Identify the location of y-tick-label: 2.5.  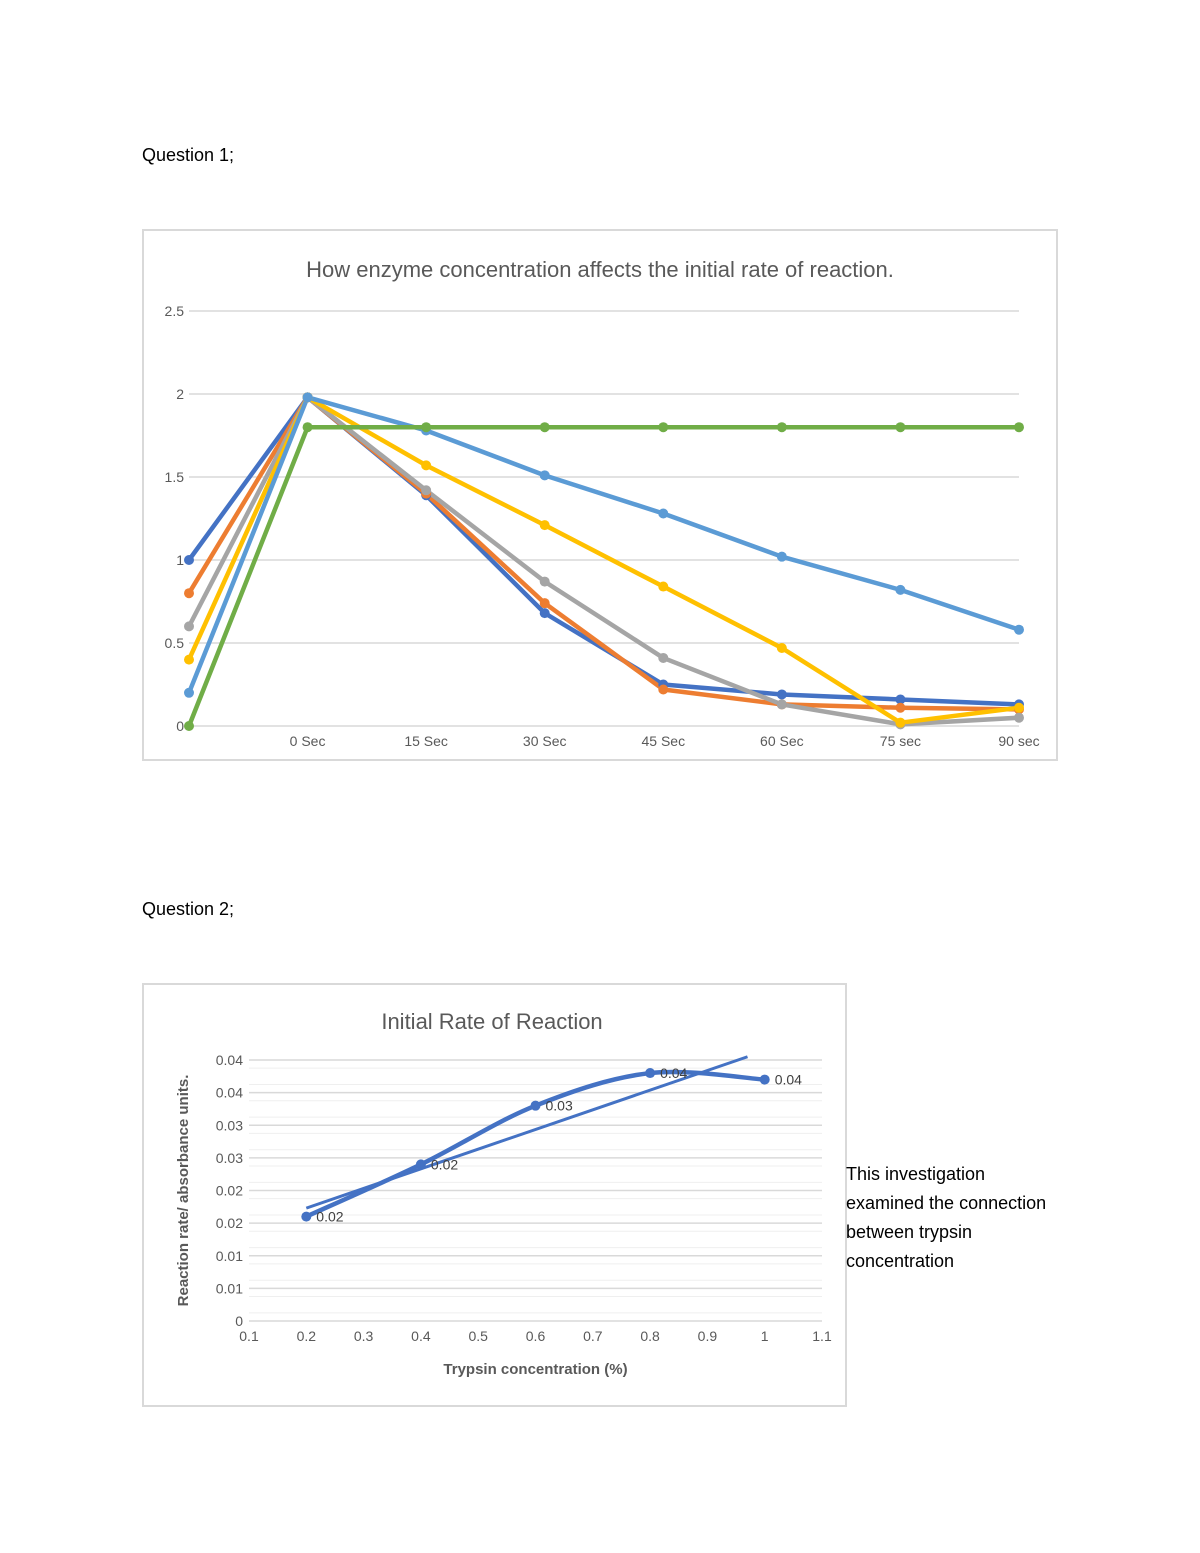
(175, 311).